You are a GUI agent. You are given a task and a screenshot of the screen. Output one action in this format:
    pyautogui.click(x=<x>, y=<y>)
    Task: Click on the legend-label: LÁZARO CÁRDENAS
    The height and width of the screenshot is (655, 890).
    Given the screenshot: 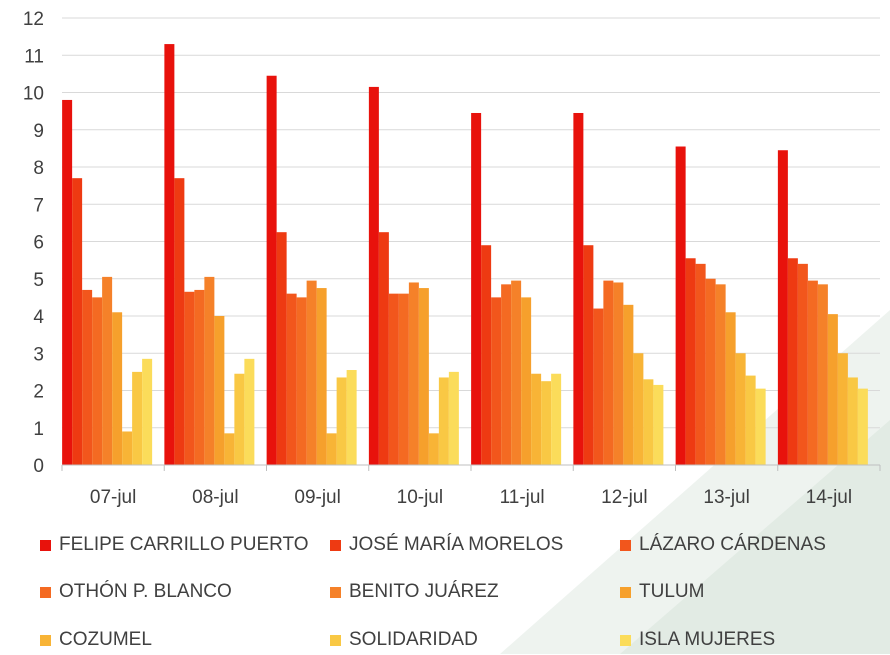 What is the action you would take?
    pyautogui.click(x=732, y=544)
    